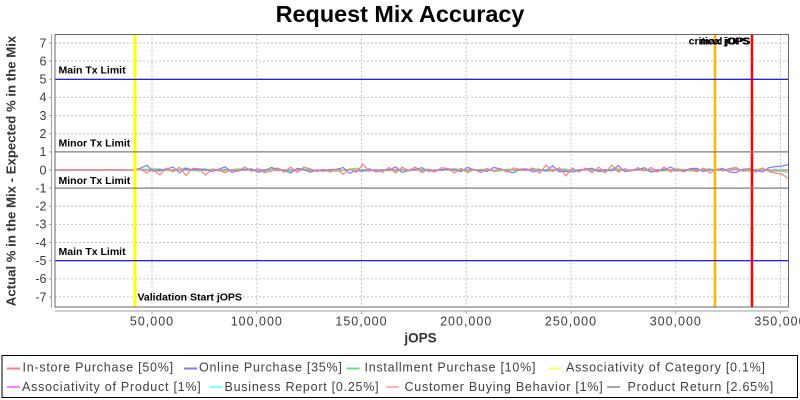 This screenshot has height=400, width=800. What do you see at coordinates (400, 14) in the screenshot?
I see `svg-text: Request Mix Accuracy` at bounding box center [400, 14].